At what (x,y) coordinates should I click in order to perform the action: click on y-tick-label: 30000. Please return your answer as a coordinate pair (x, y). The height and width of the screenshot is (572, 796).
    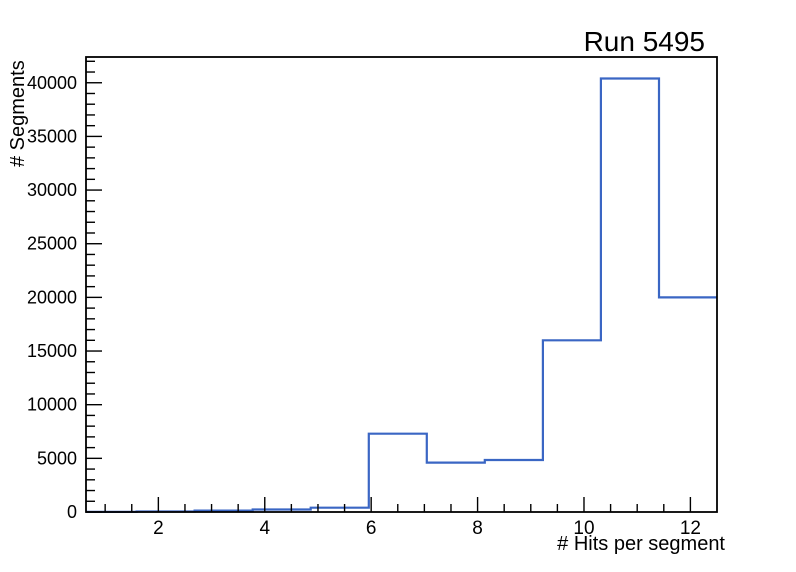
    Looking at the image, I should click on (52, 190).